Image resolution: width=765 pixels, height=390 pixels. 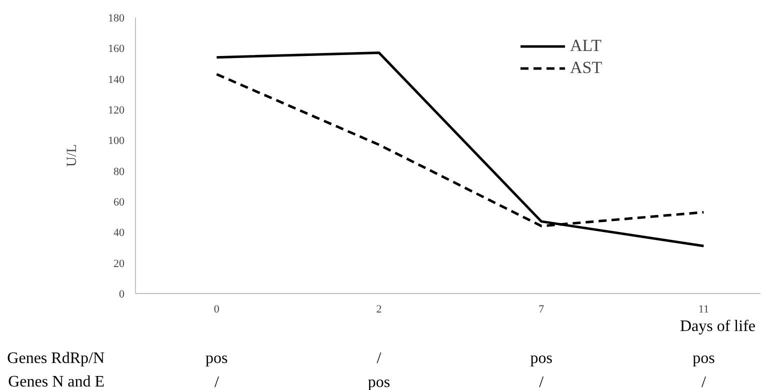 I want to click on y-tick-label: 60, so click(x=119, y=202).